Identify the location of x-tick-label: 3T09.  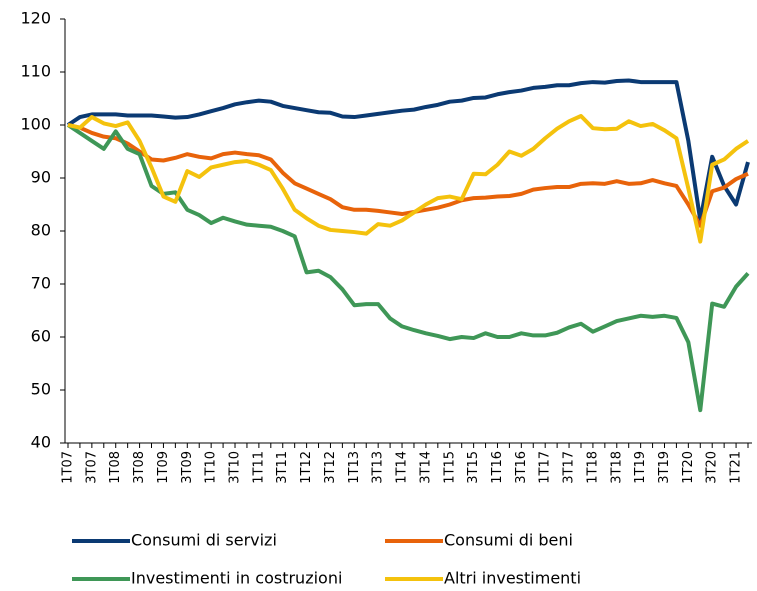
(187, 467).